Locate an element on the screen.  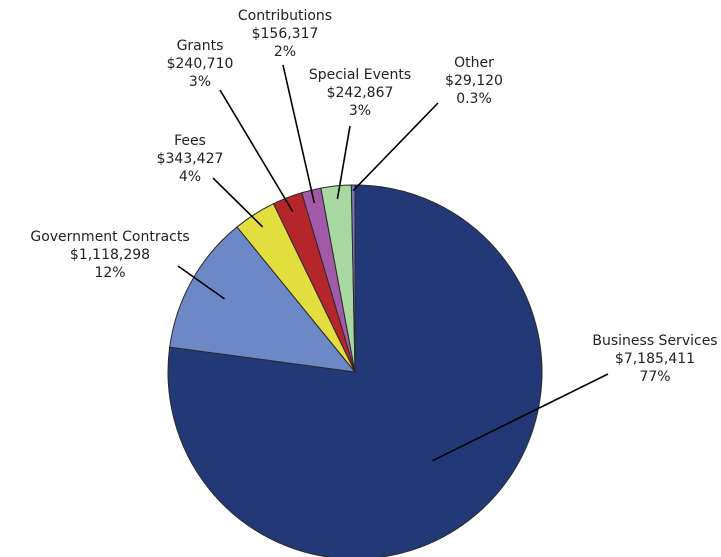
slice-percent: 0.3% is located at coordinates (474, 99).